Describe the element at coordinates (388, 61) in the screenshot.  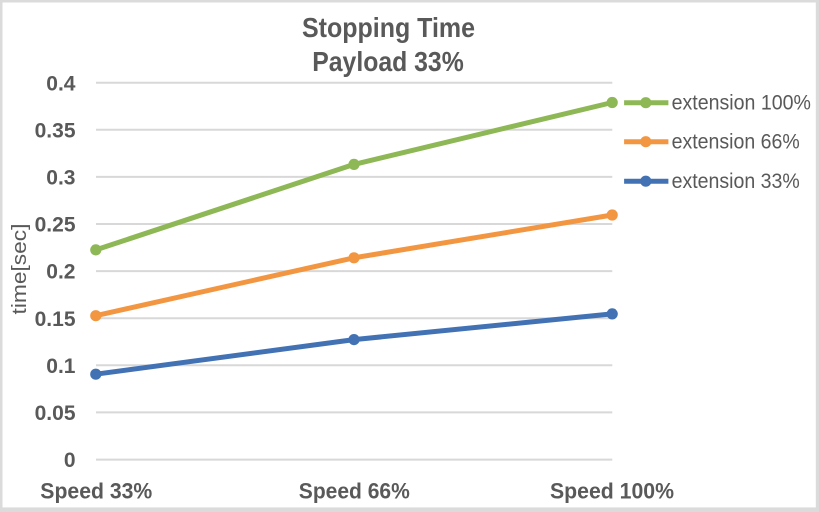
I see `svg-text: Payload 33%` at that location.